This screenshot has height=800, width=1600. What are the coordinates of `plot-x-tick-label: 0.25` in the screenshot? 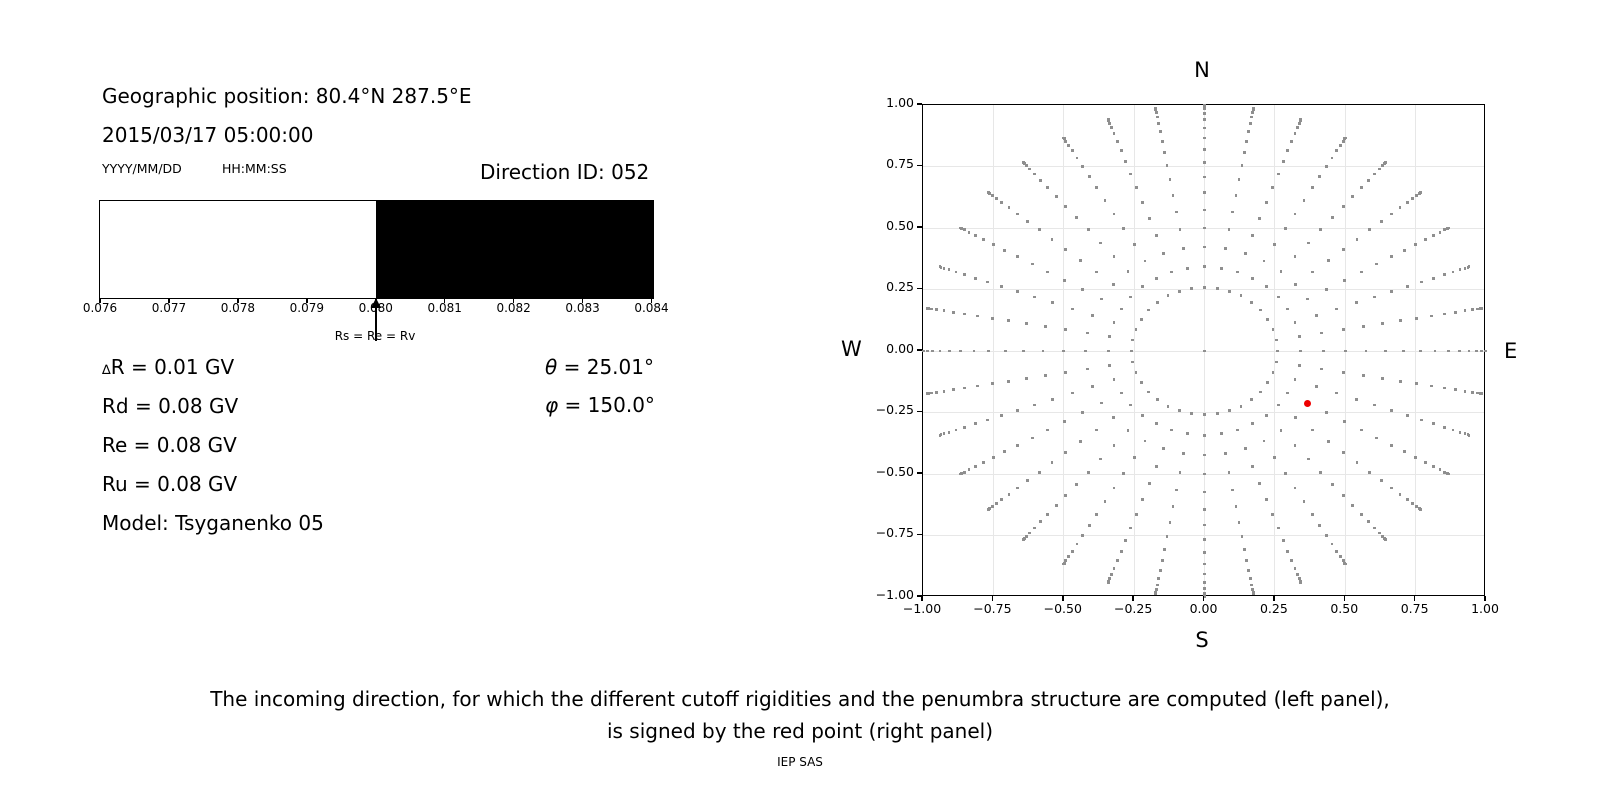 It's located at (1273, 608).